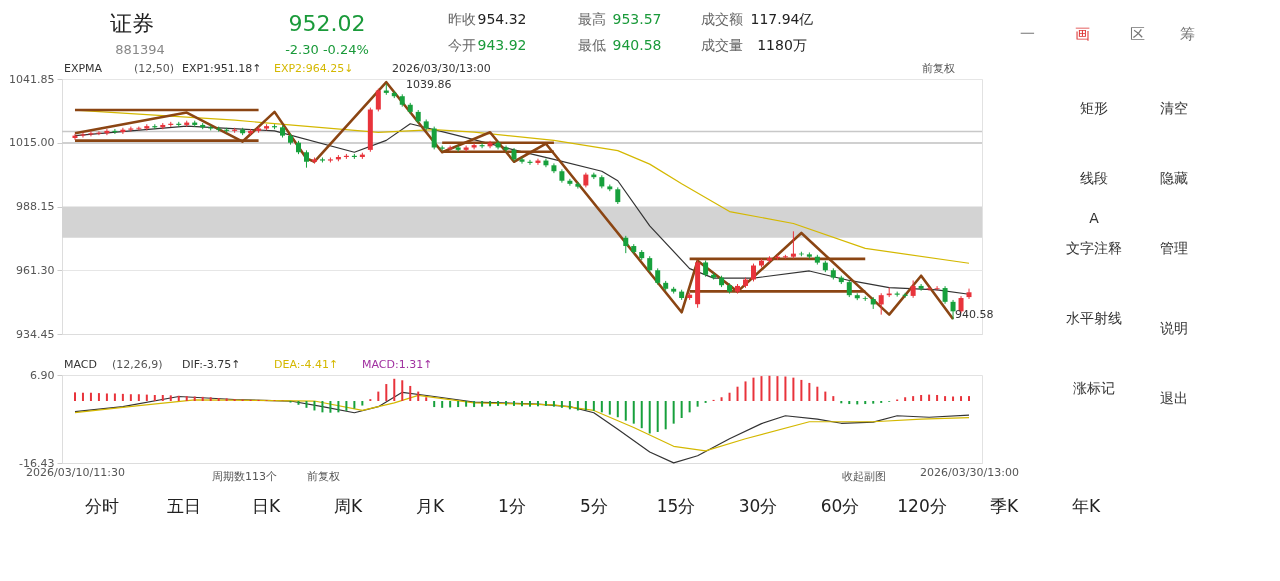 The height and width of the screenshot is (581, 1280). What do you see at coordinates (1174, 328) in the screenshot?
I see `text: 说明` at bounding box center [1174, 328].